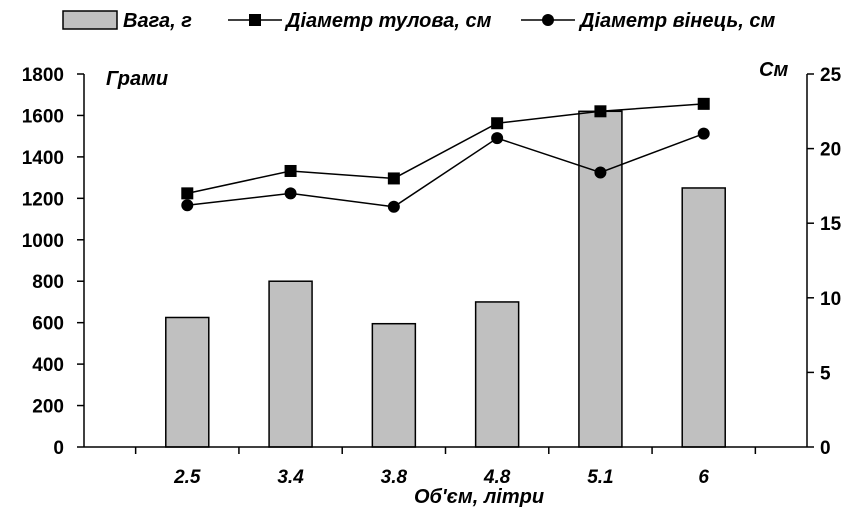 The width and height of the screenshot is (865, 525). Describe the element at coordinates (90, 20) in the screenshot. I see `legend-swatch-weight` at that location.